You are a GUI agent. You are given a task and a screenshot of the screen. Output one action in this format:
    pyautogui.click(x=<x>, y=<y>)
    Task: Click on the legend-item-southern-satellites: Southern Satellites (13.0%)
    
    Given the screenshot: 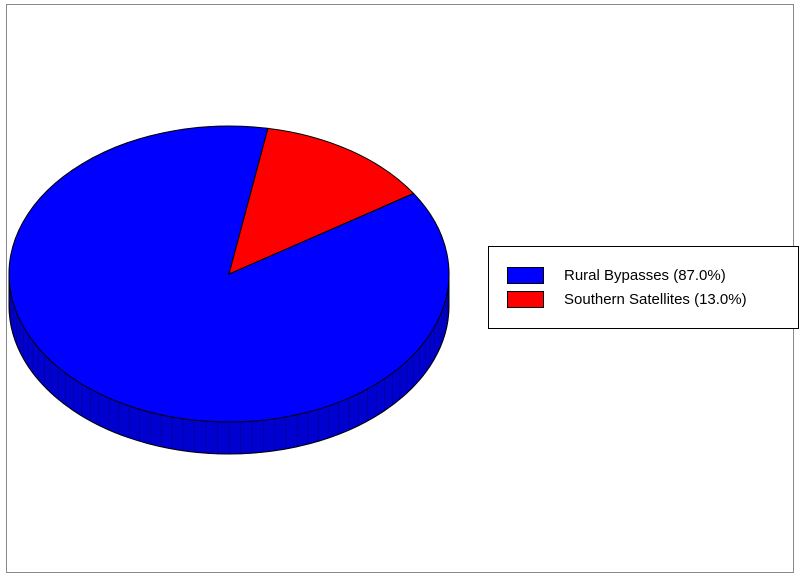 What is the action you would take?
    pyautogui.click(x=627, y=299)
    